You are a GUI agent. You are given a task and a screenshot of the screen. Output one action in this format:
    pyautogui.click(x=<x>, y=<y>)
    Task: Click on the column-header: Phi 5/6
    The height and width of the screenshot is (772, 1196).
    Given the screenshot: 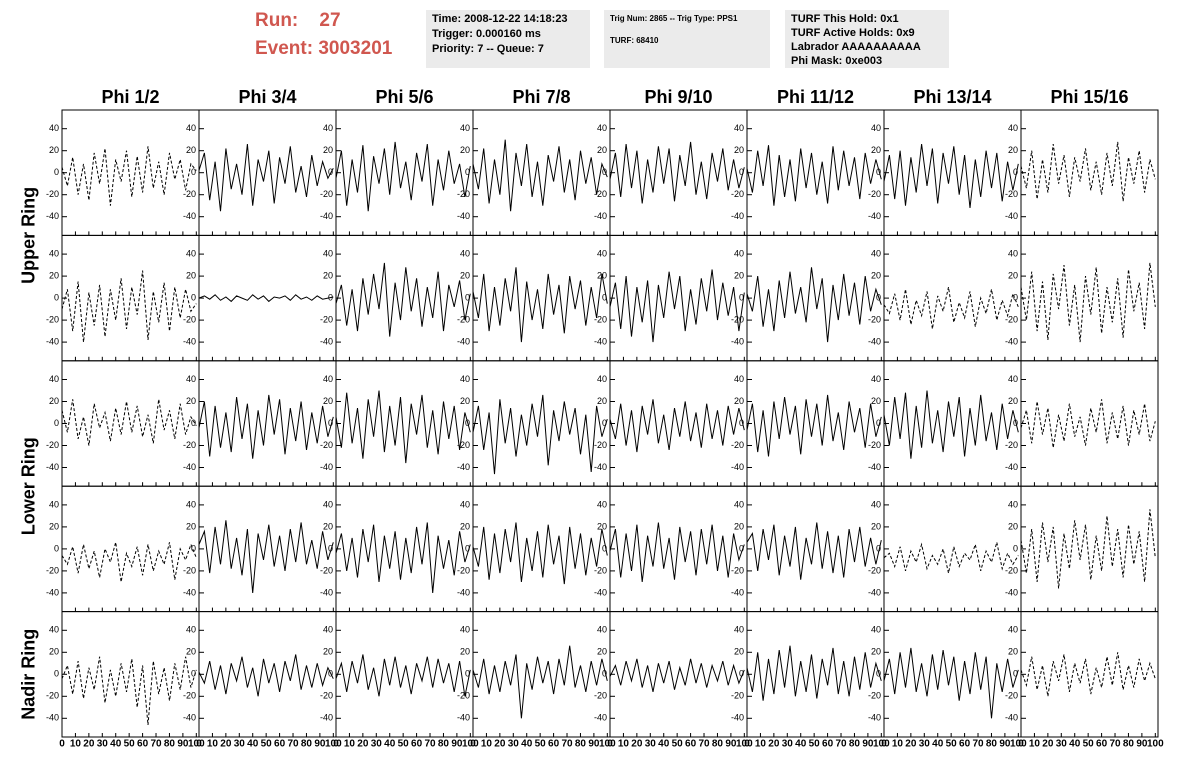 What is the action you would take?
    pyautogui.click(x=404, y=97)
    